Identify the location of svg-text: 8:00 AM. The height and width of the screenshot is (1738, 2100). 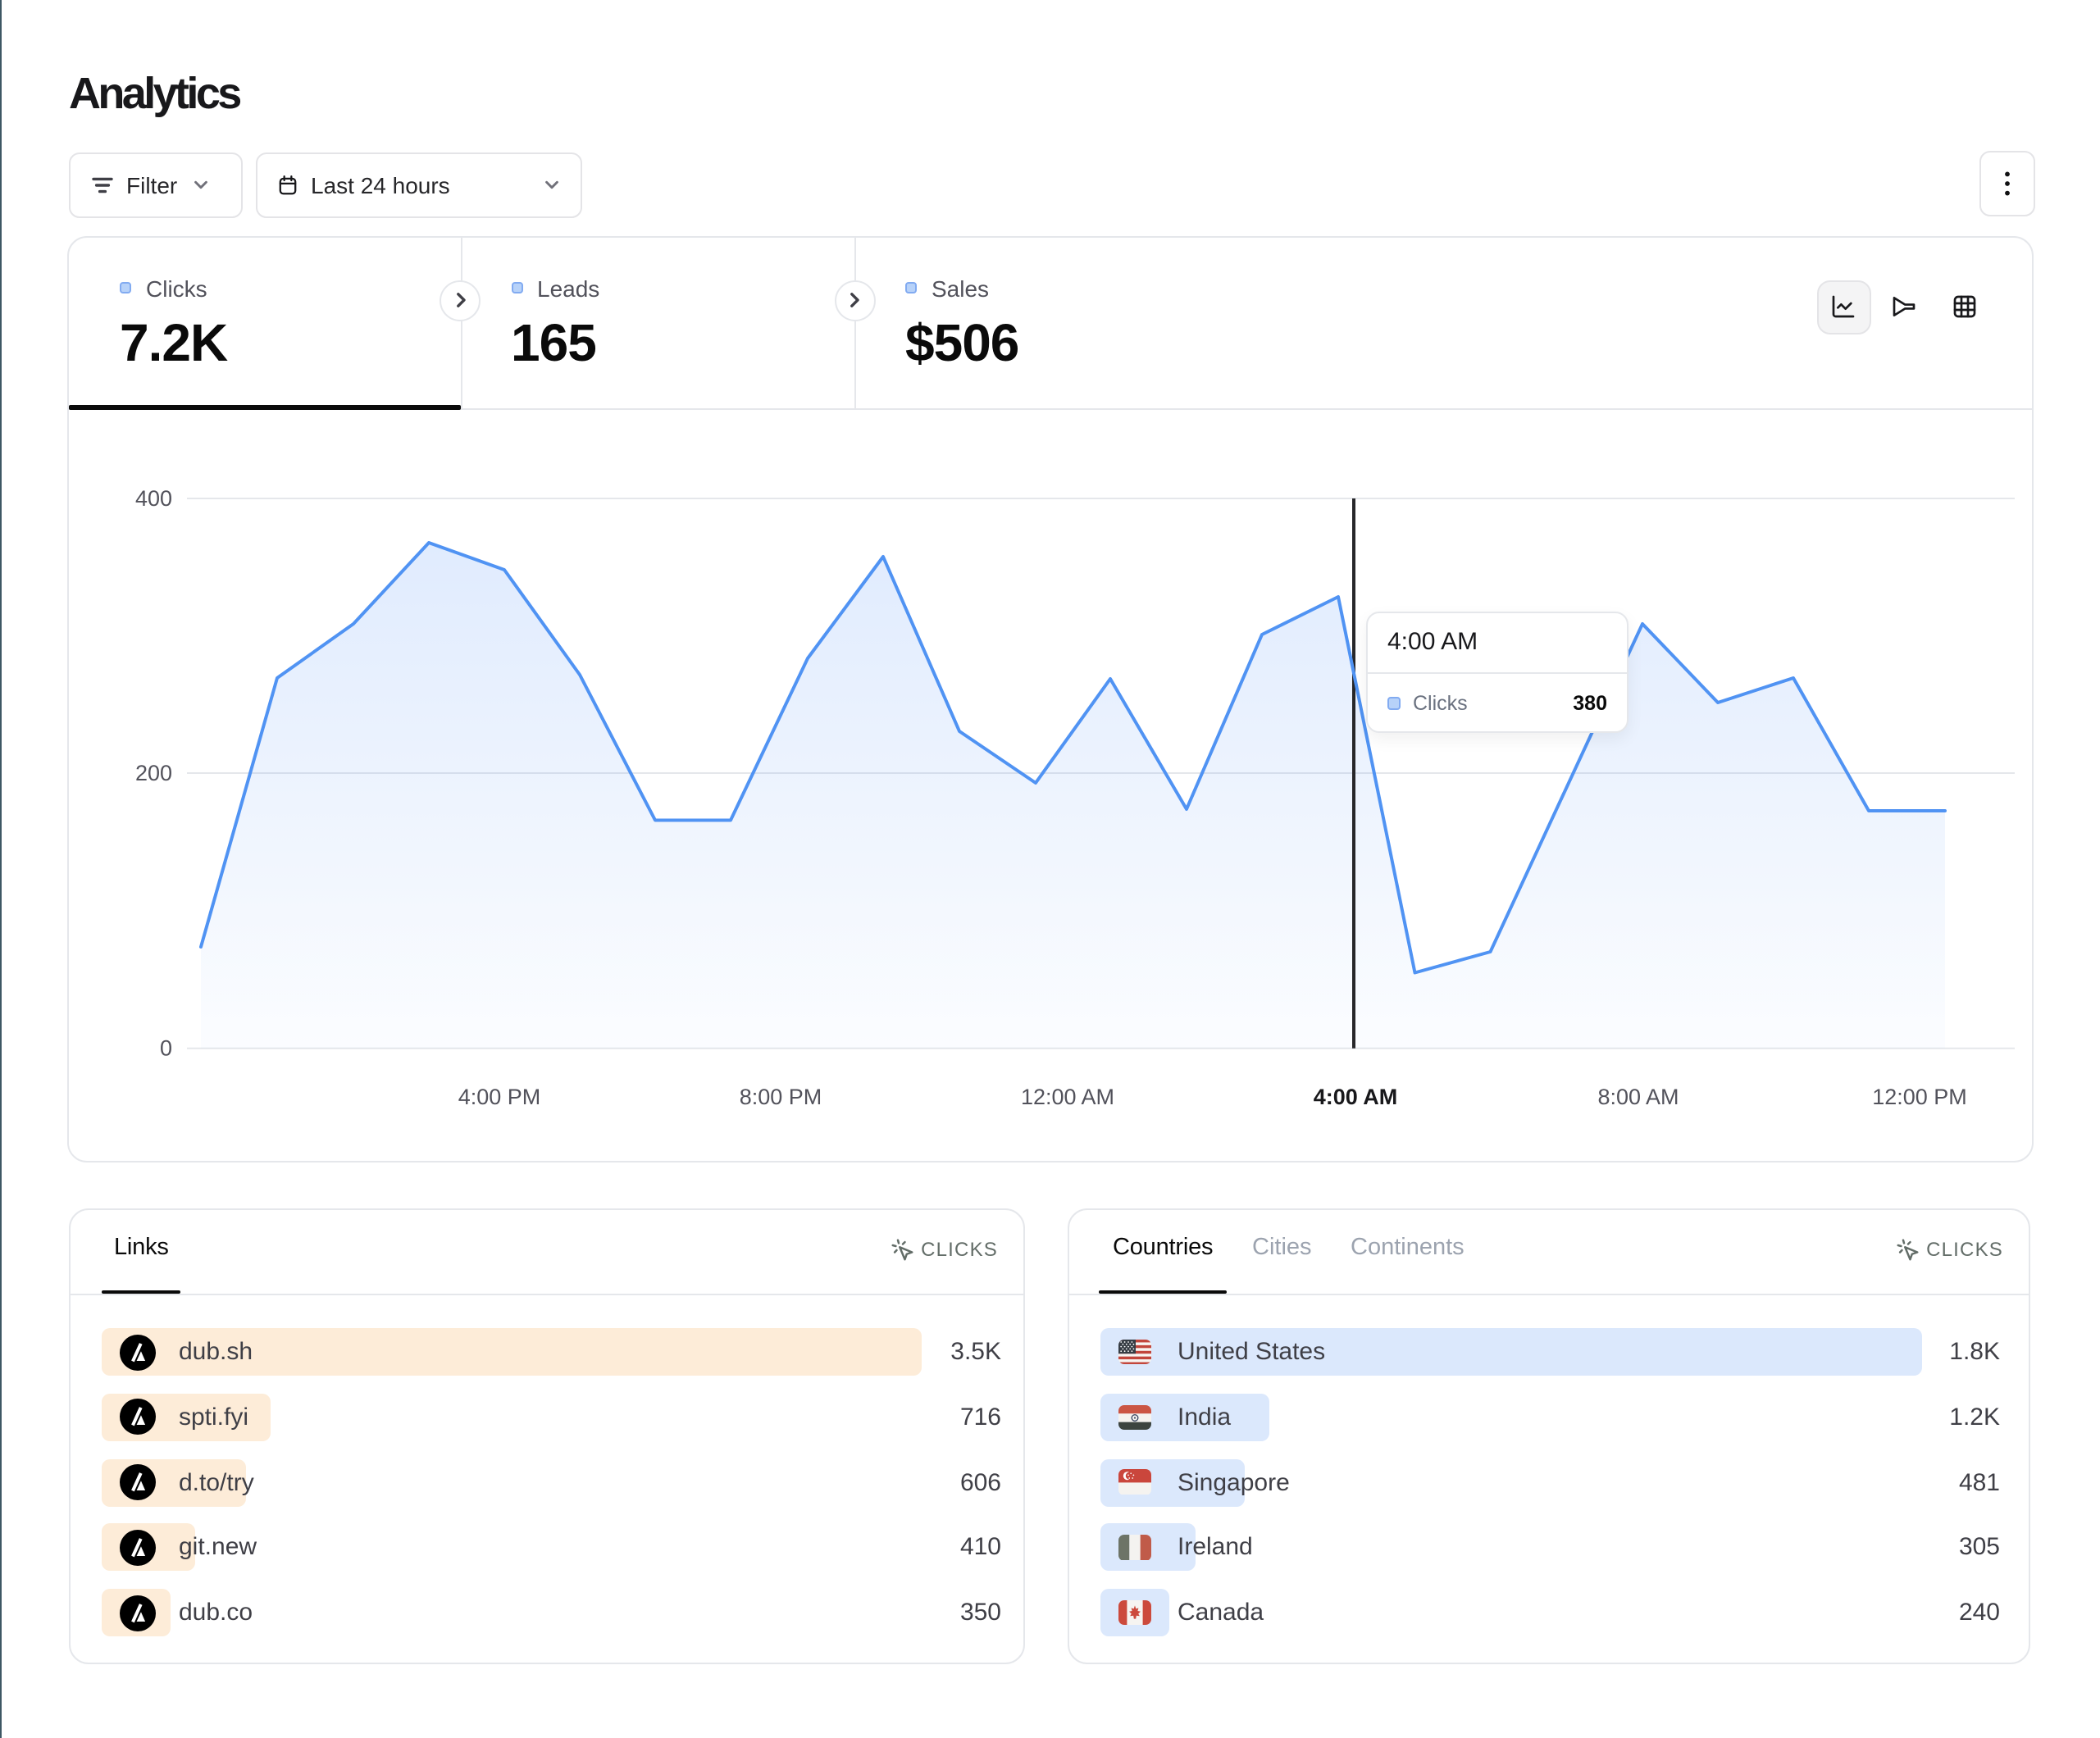
(1638, 1097).